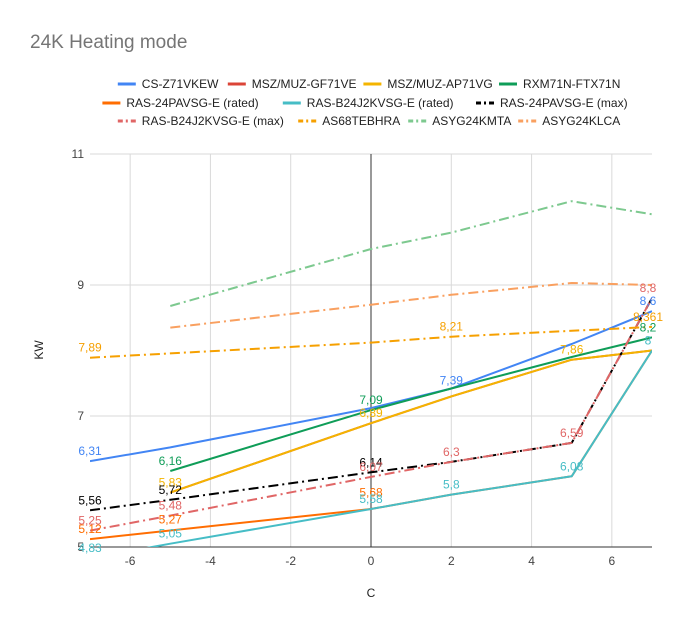 The width and height of the screenshot is (684, 631). What do you see at coordinates (648, 301) in the screenshot?
I see `data-label: 8,6` at bounding box center [648, 301].